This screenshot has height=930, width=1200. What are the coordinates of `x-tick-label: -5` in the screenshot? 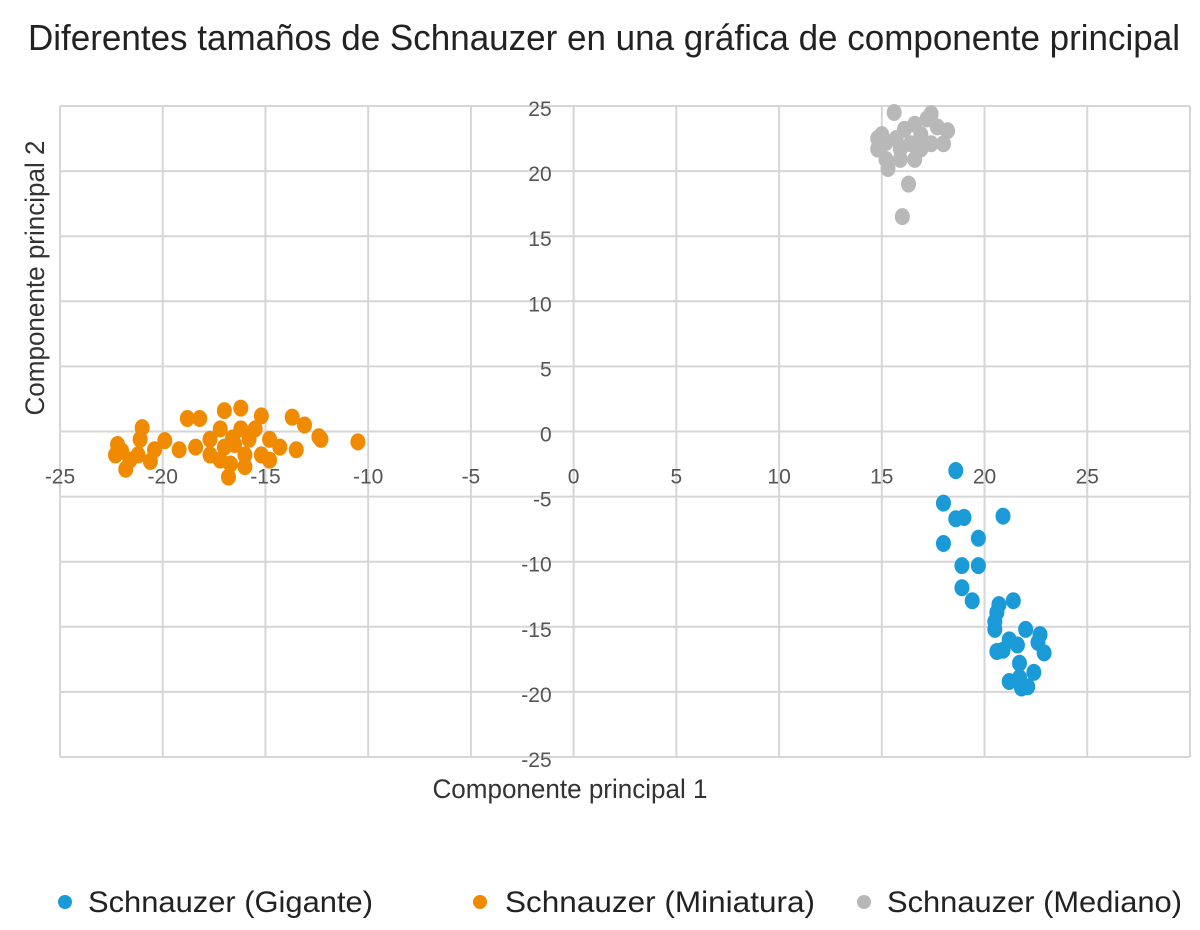 It's located at (471, 477).